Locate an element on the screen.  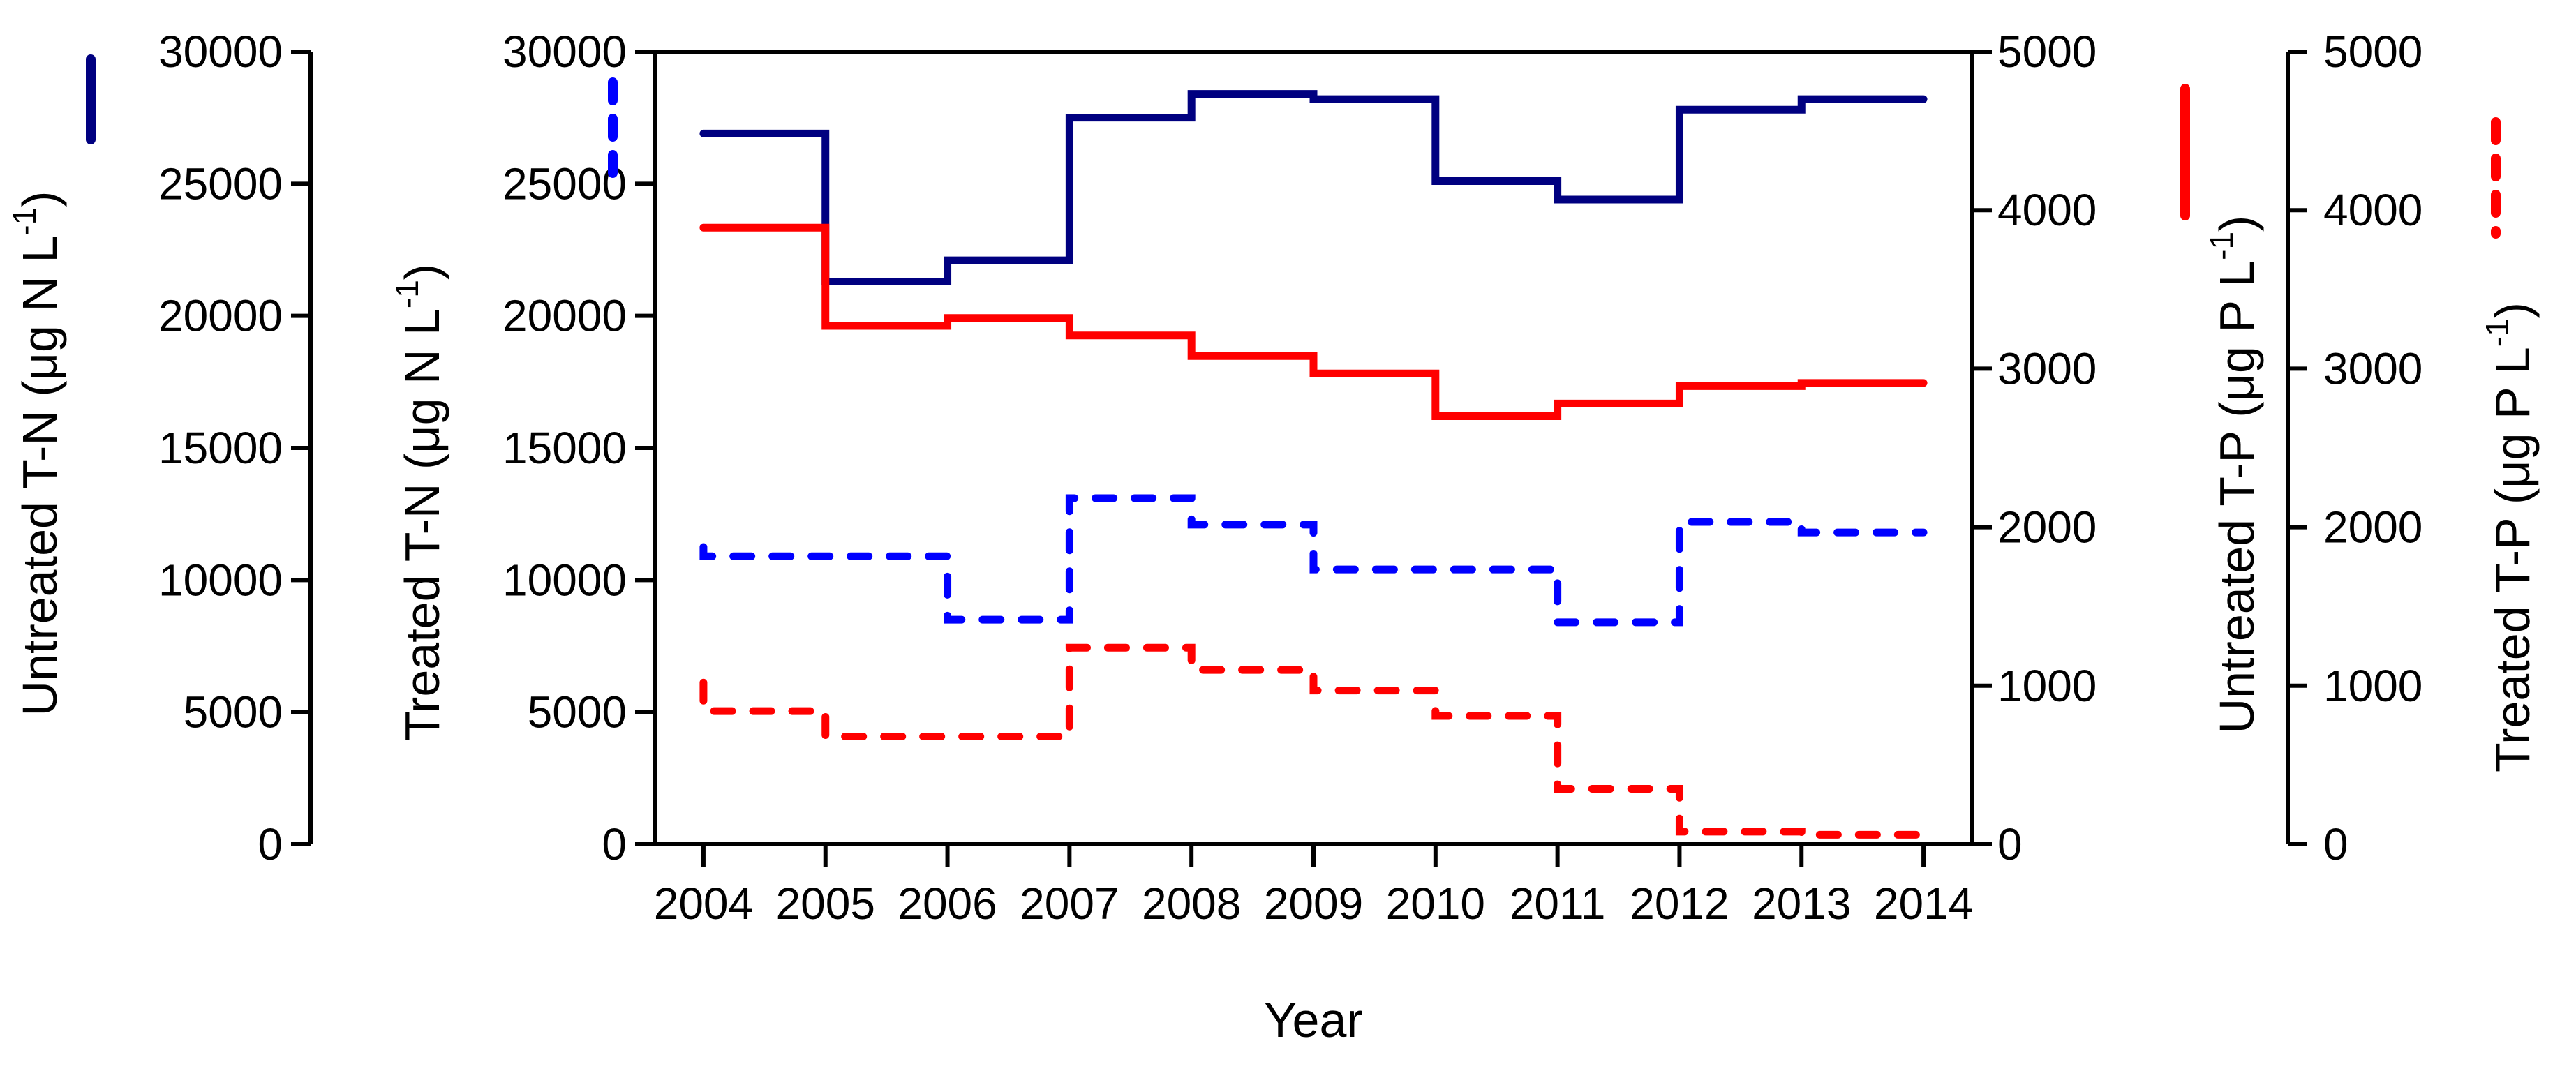
tick-label-untreated_tp: 3000 is located at coordinates (2047, 369).